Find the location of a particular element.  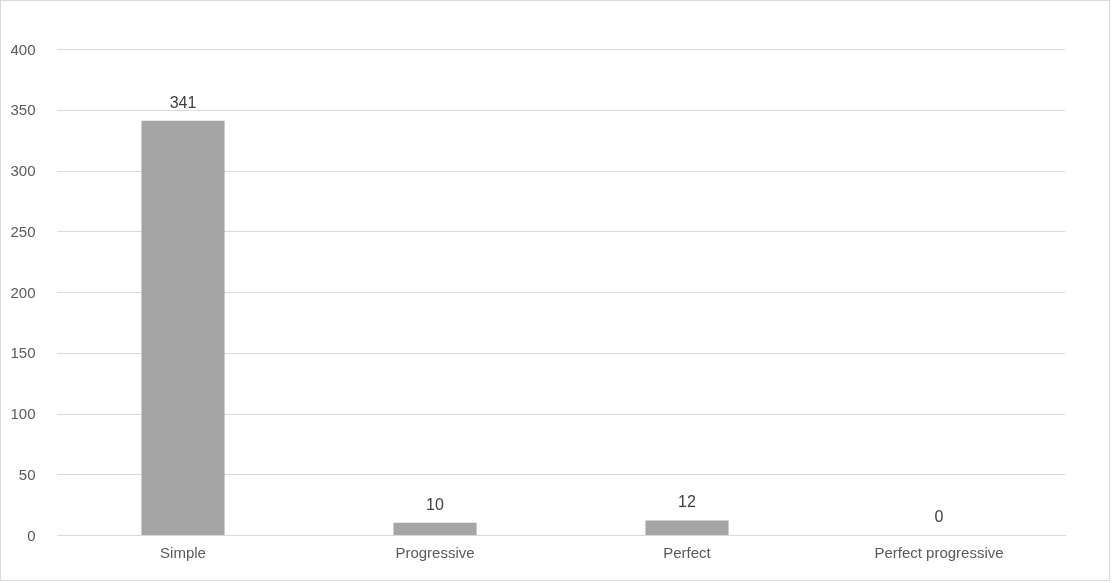

y-tick-label: 300 is located at coordinates (23, 170).